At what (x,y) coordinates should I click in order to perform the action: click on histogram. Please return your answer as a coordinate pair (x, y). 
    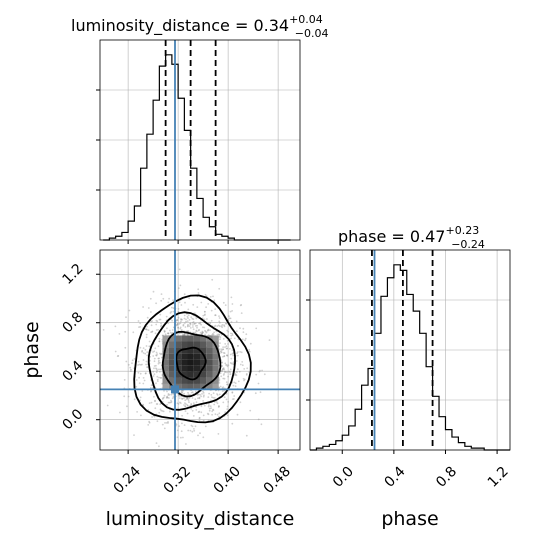
    Looking at the image, I should click on (197, 147).